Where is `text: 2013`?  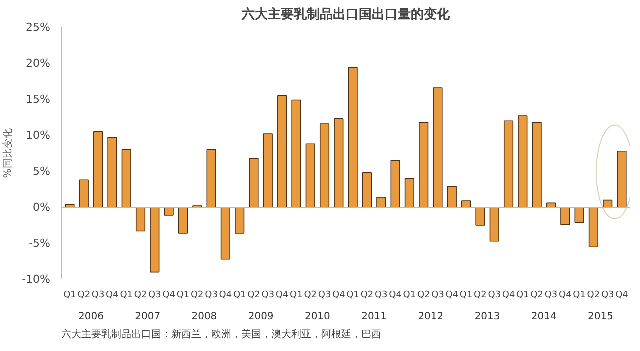
text: 2013 is located at coordinates (487, 317).